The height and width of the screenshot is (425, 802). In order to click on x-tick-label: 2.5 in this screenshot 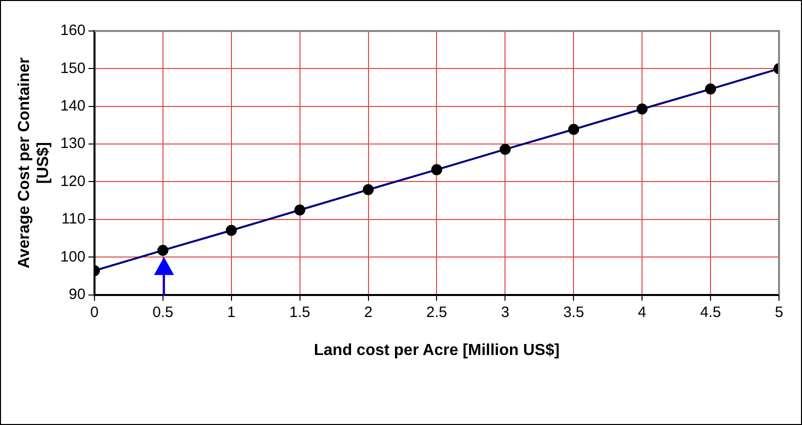, I will do `click(437, 312)`.